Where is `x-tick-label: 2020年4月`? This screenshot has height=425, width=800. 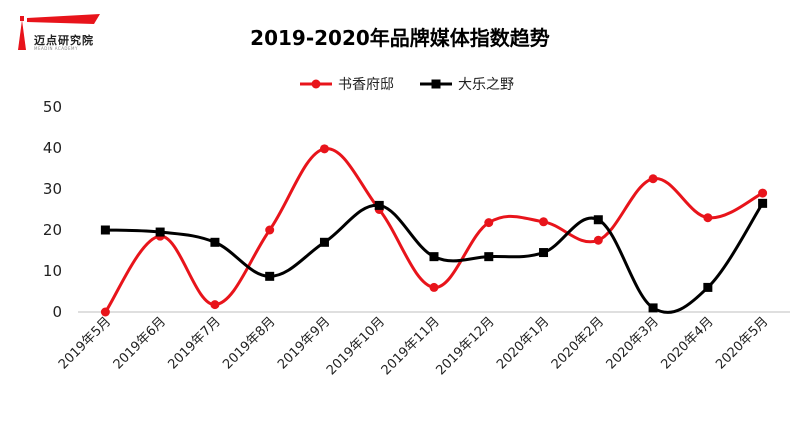
x-tick-label: 2020年4月 is located at coordinates (687, 343).